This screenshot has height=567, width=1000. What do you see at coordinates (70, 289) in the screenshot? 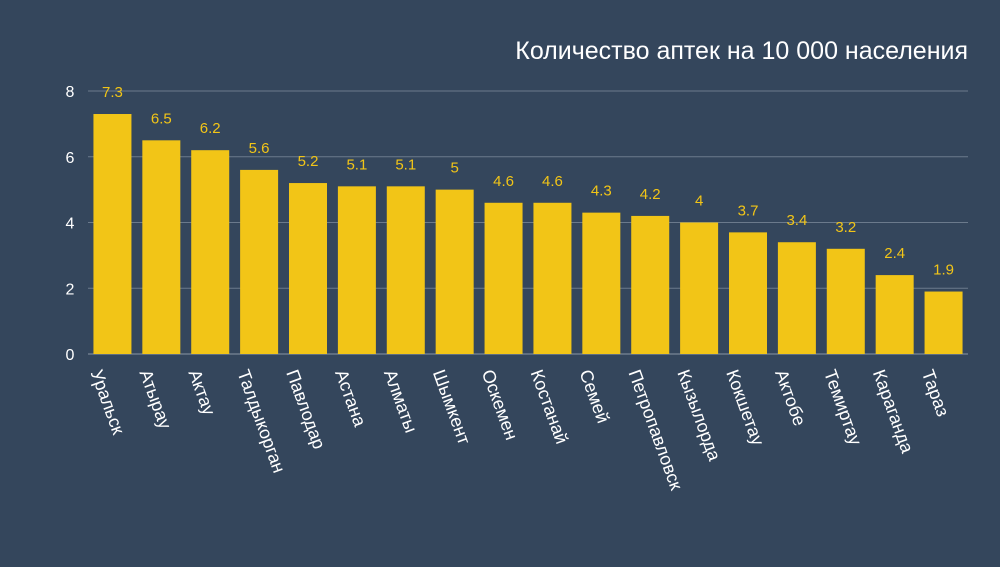
I see `y-tick-label: 2` at bounding box center [70, 289].